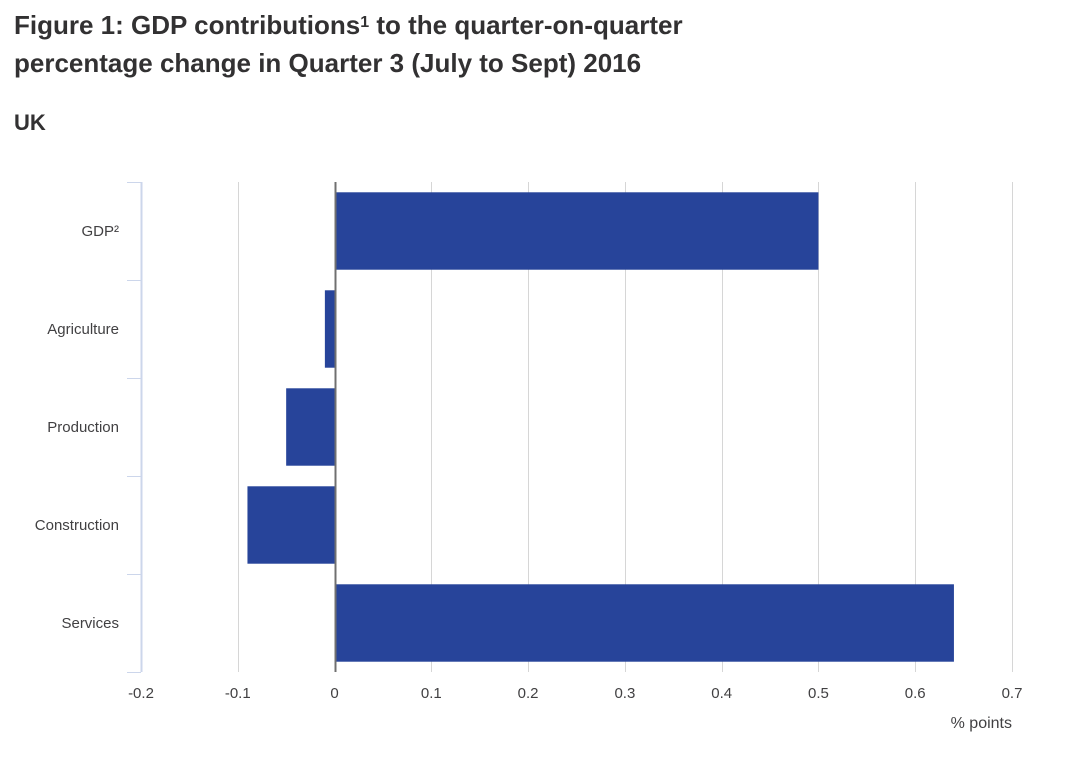  Describe the element at coordinates (365, 22) in the screenshot. I see `title-footnote-marker: 1` at that location.